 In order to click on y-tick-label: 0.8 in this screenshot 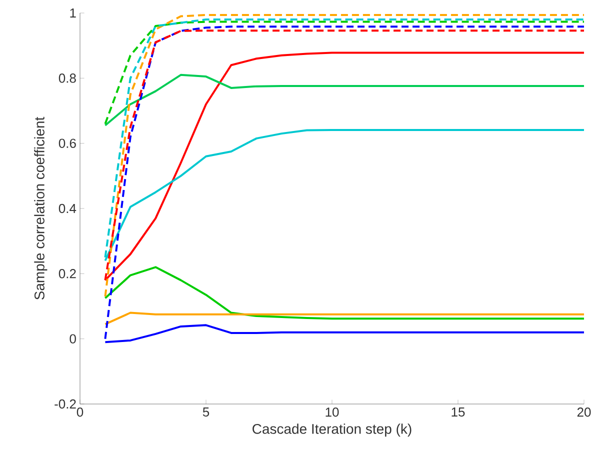, I will do `click(67, 78)`.